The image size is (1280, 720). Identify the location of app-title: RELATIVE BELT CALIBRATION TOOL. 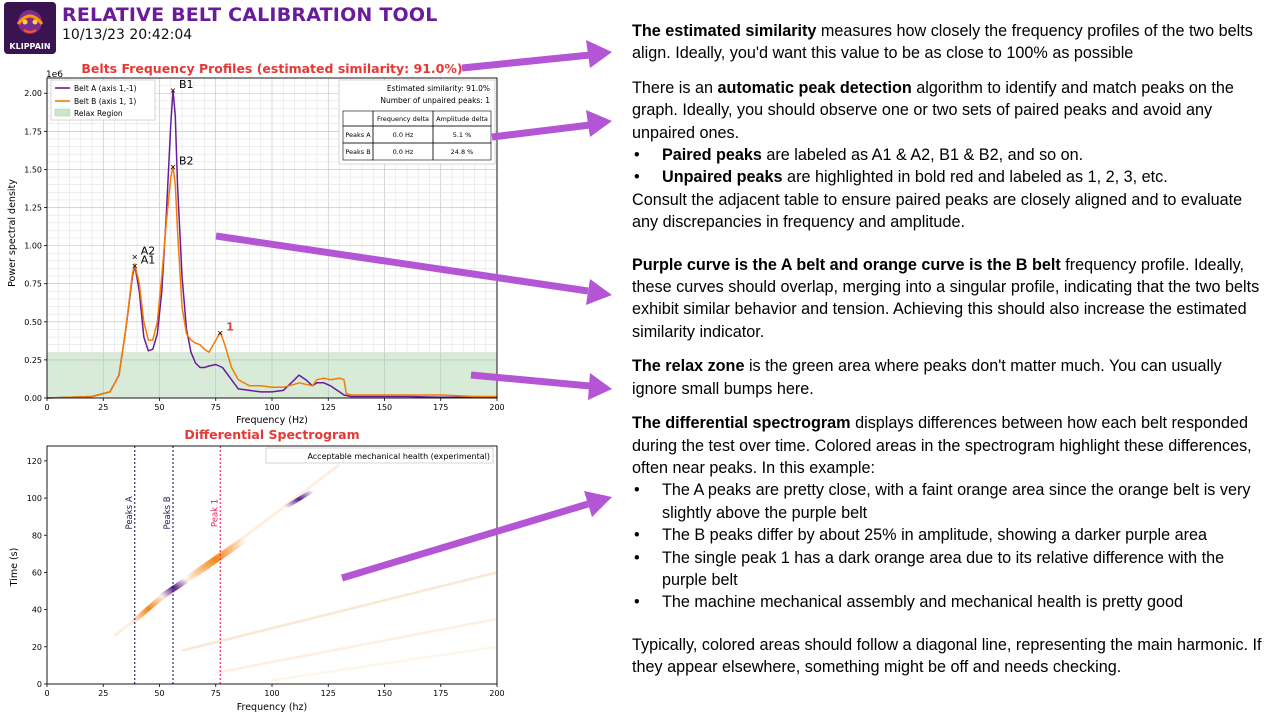
(250, 15).